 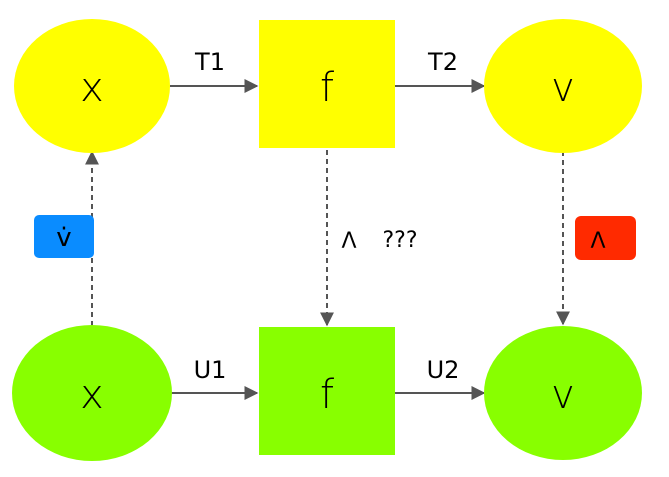 I want to click on node-bottom-f-label: f, so click(x=327, y=395).